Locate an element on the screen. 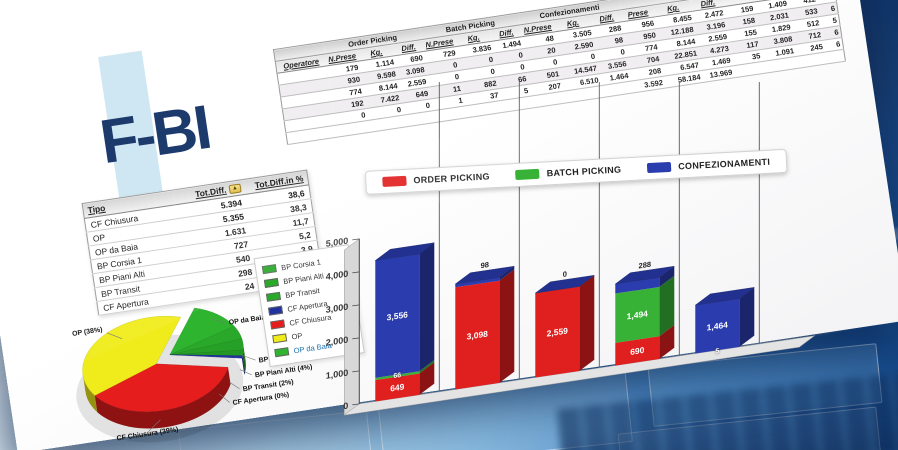 The width and height of the screenshot is (898, 450). y-axis-tick-label: 0 is located at coordinates (345, 406).